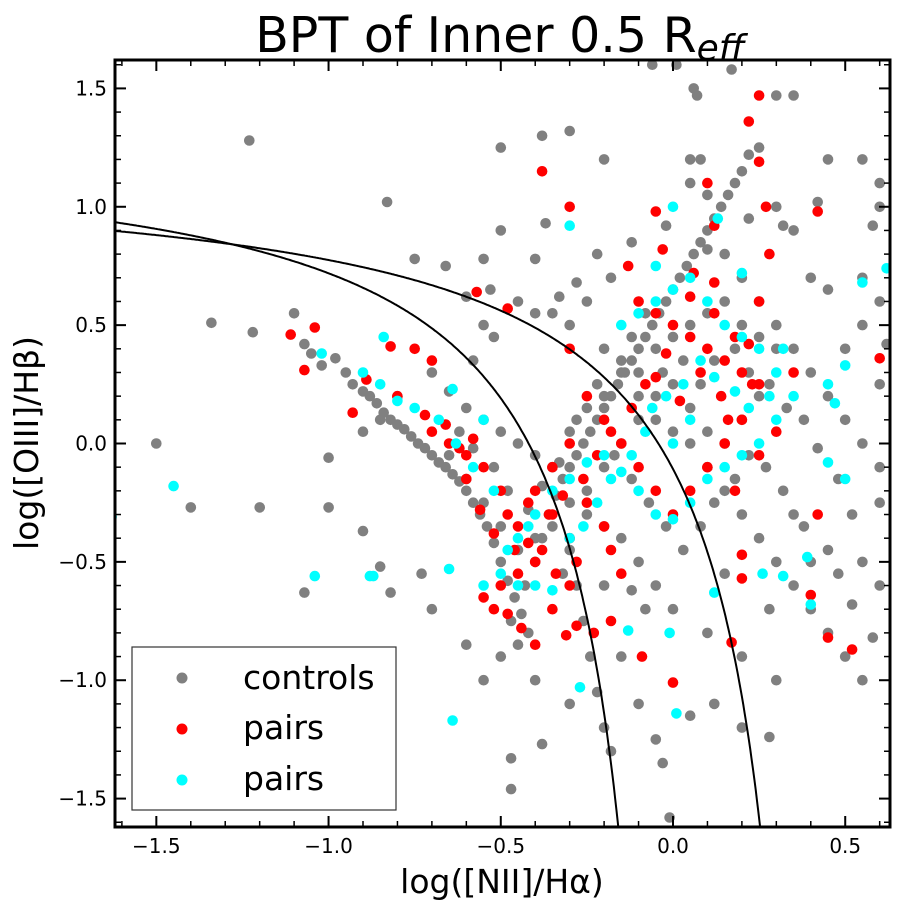 This screenshot has height=910, width=899. Describe the element at coordinates (500, 846) in the screenshot. I see `x-tick-label: −0.5` at that location.